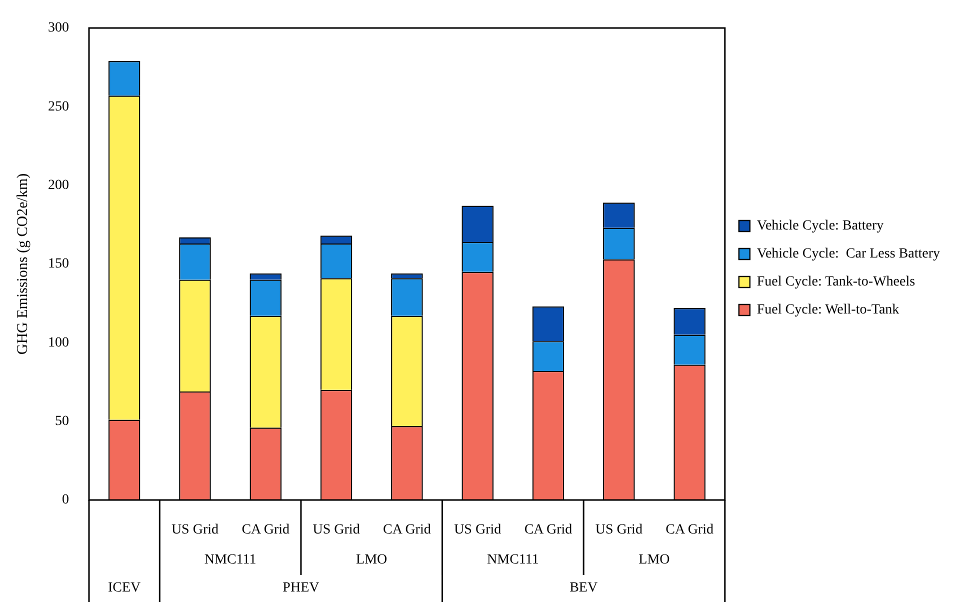  Describe the element at coordinates (62, 422) in the screenshot. I see `y-tick-label: 50` at that location.